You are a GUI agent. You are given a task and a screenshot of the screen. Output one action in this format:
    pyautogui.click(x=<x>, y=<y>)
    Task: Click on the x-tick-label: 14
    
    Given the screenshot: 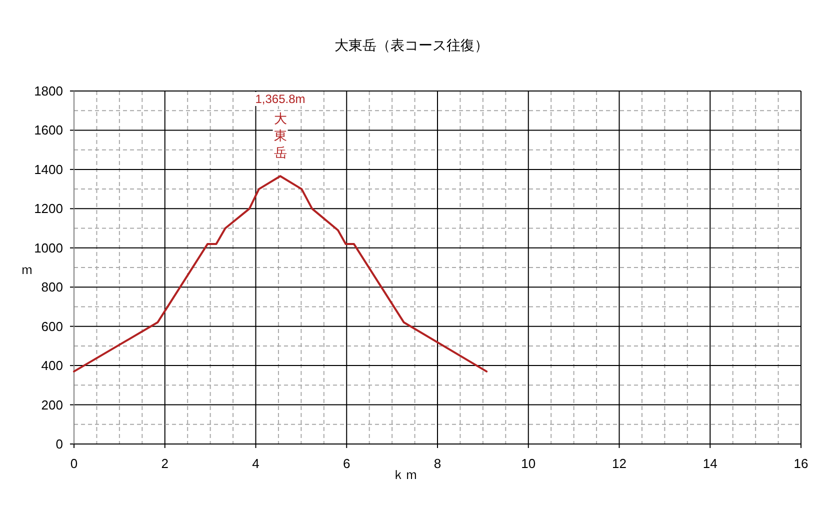 What is the action you would take?
    pyautogui.click(x=710, y=463)
    